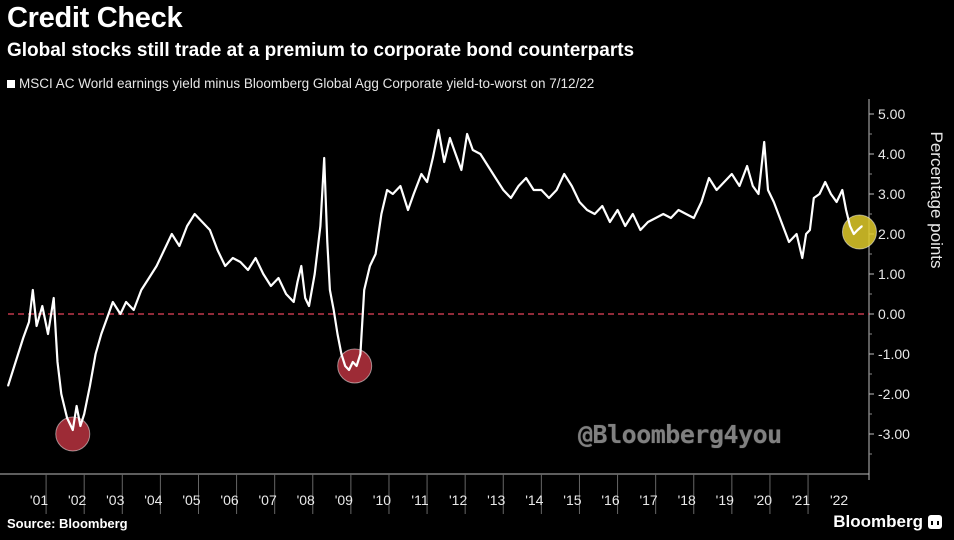 The height and width of the screenshot is (540, 954). What do you see at coordinates (419, 500) in the screenshot?
I see `x-tick-label: '11` at bounding box center [419, 500].